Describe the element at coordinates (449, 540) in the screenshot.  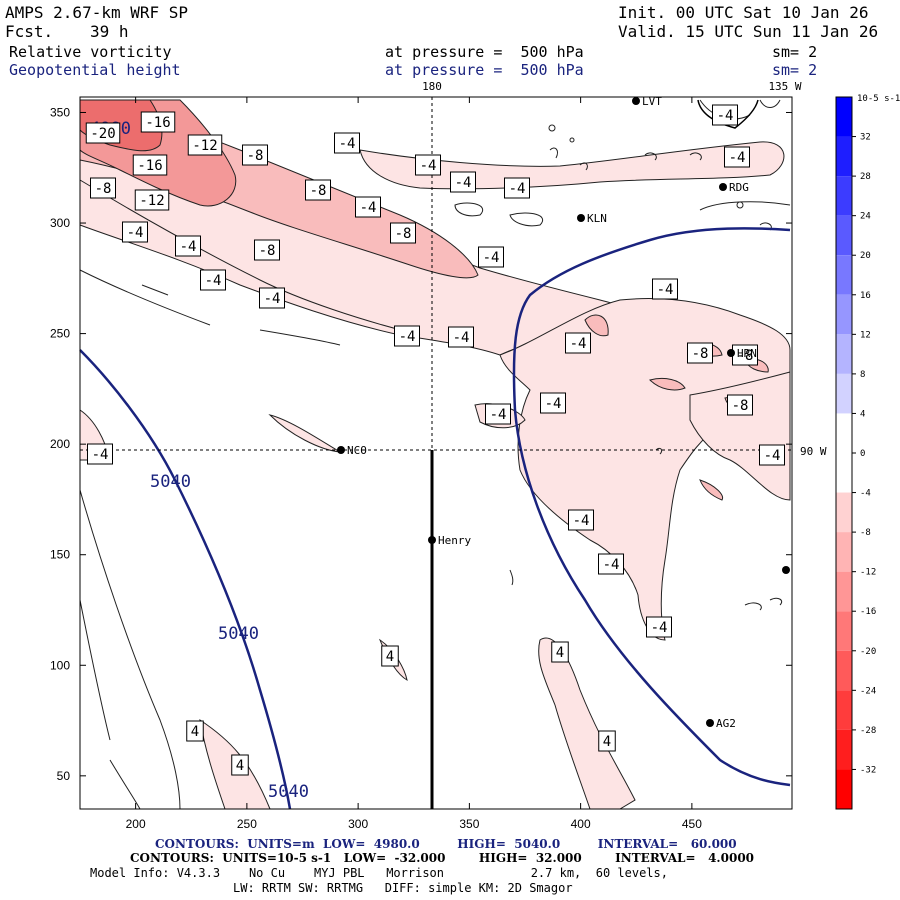
I see `station-henry: Henry` at that location.